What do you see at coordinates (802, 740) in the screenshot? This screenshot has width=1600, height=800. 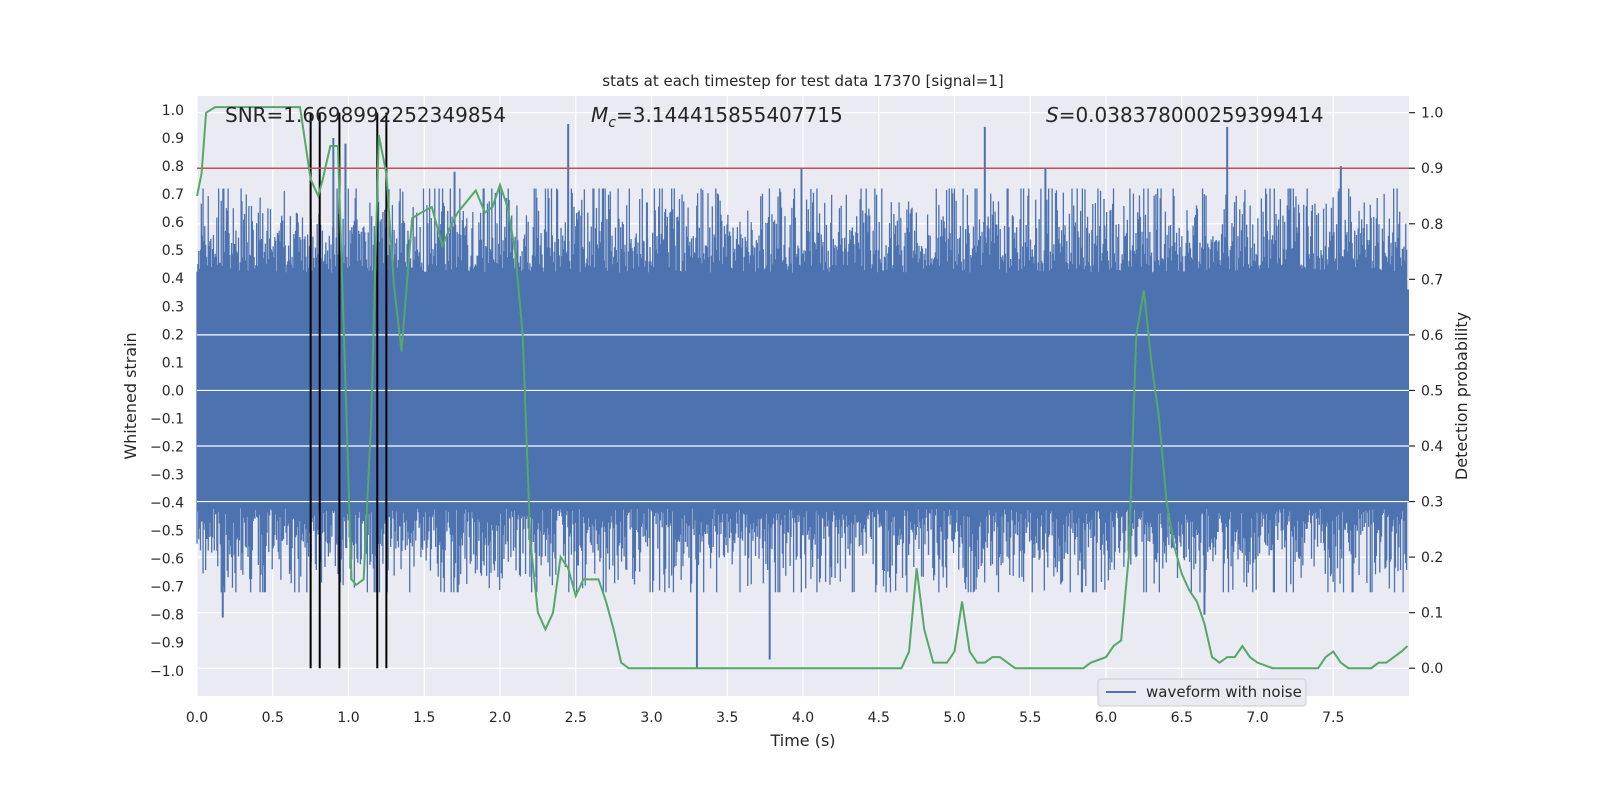 I see `x-axis-label: Time (s)` at bounding box center [802, 740].